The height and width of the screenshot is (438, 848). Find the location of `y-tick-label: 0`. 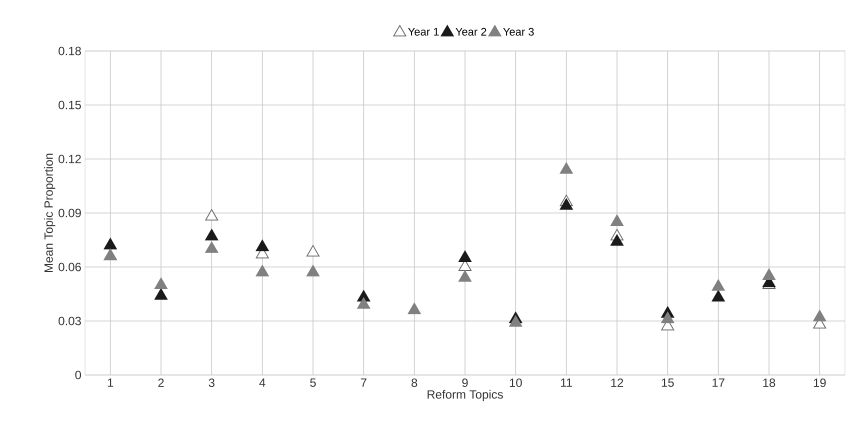

y-tick-label: 0 is located at coordinates (78, 375).